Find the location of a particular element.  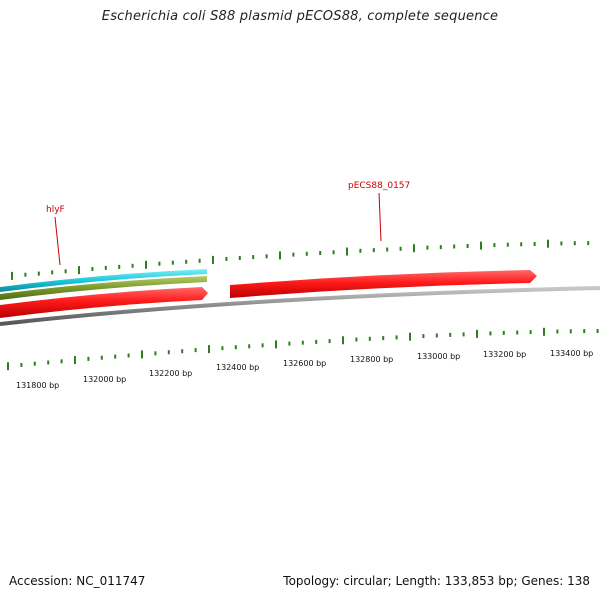

scale-label-133200: 133200 bp is located at coordinates (504, 354).